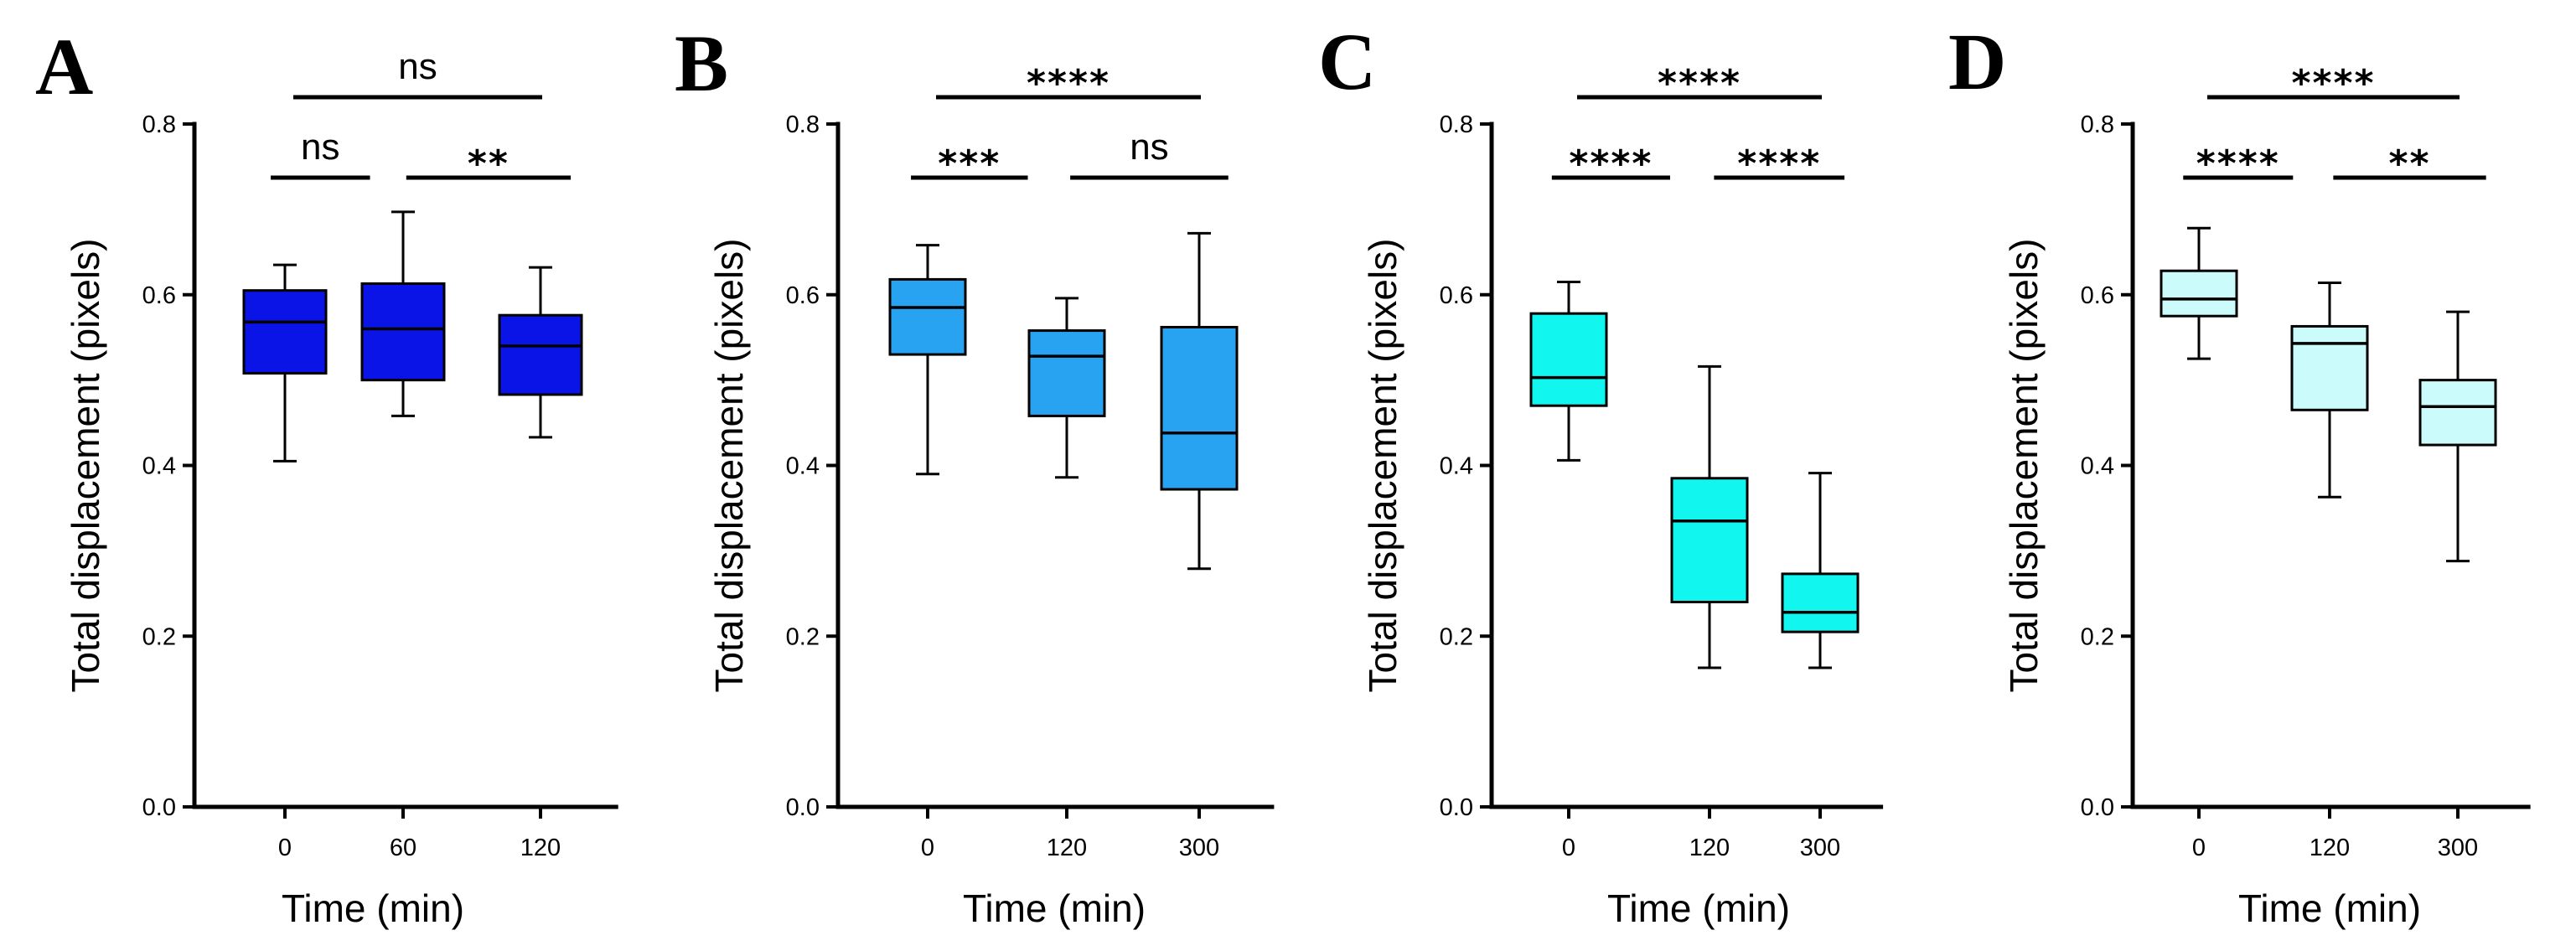 This screenshot has width=2576, height=951. I want to click on x-tick-label: 60, so click(403, 848).